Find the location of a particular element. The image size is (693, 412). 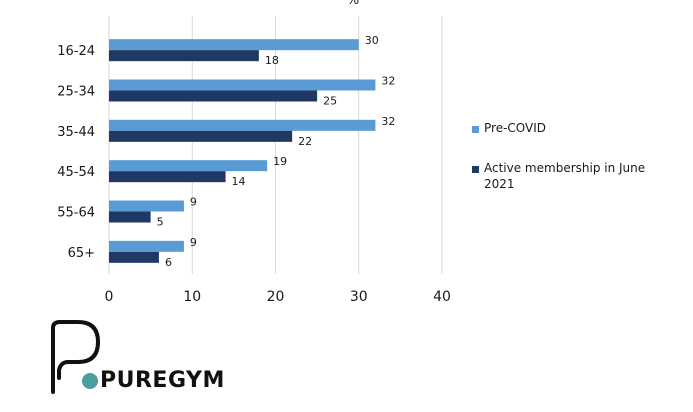

unit-label: % is located at coordinates (353, 4).